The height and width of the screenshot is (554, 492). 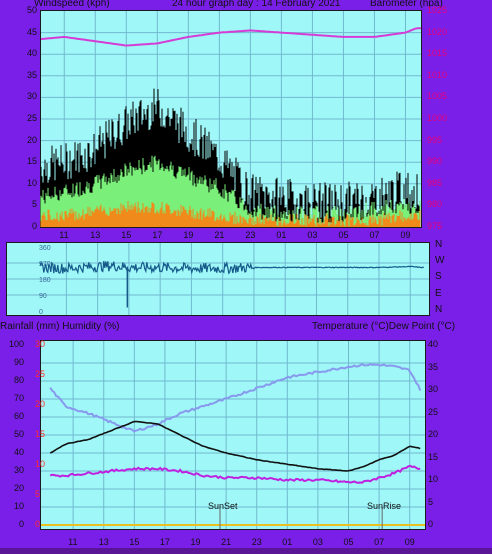 What do you see at coordinates (19, 416) in the screenshot?
I see `humidity-tick-label: 60` at bounding box center [19, 416].